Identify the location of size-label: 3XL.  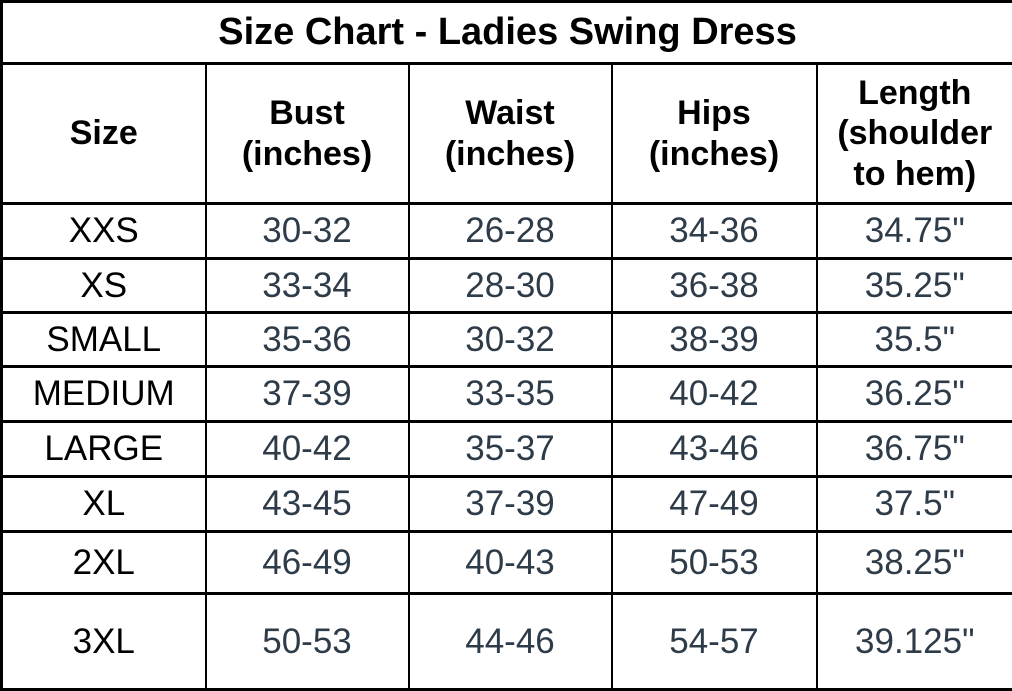
(104, 642).